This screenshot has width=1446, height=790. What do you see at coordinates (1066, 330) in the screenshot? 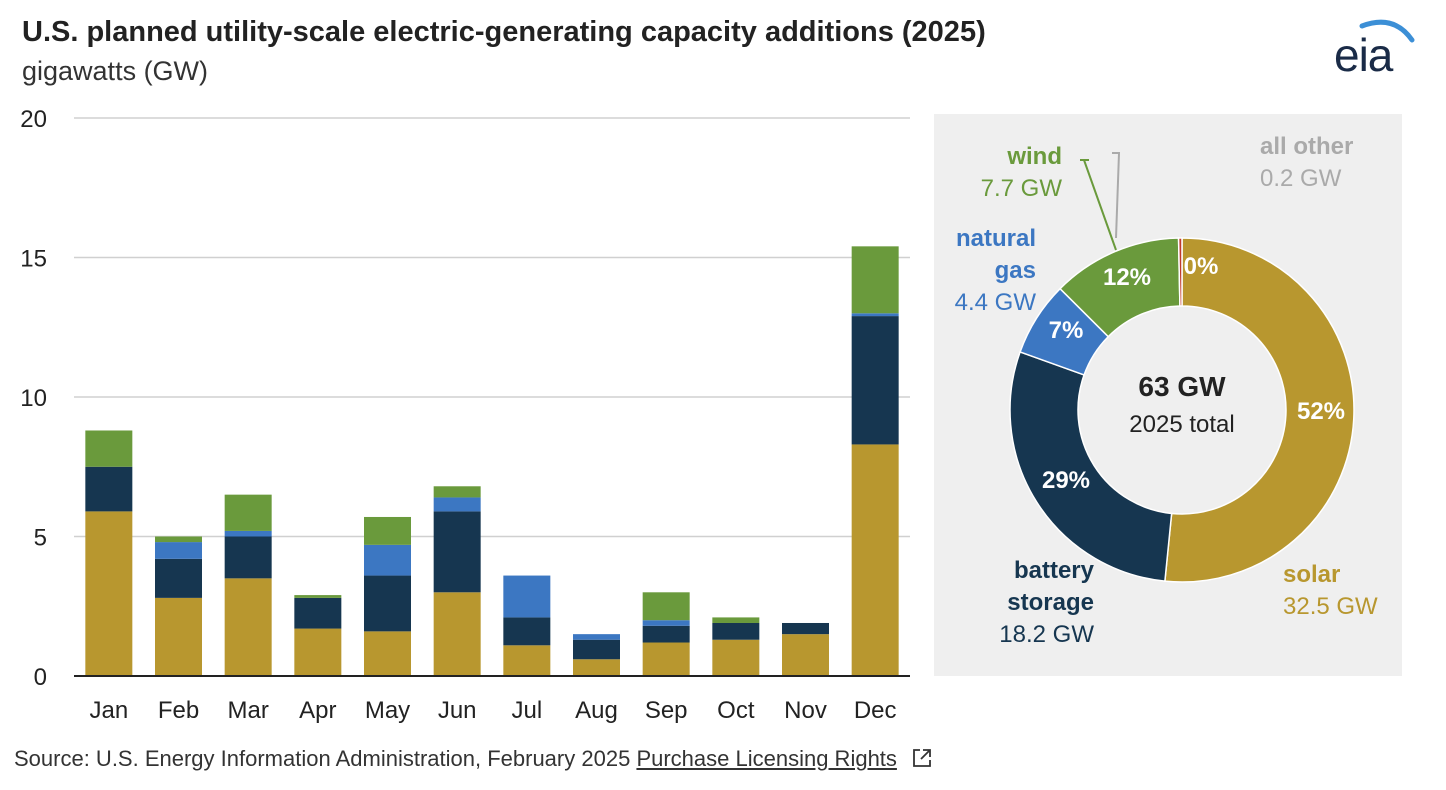
I see `donut-percent-natural-gas: 7%` at bounding box center [1066, 330].